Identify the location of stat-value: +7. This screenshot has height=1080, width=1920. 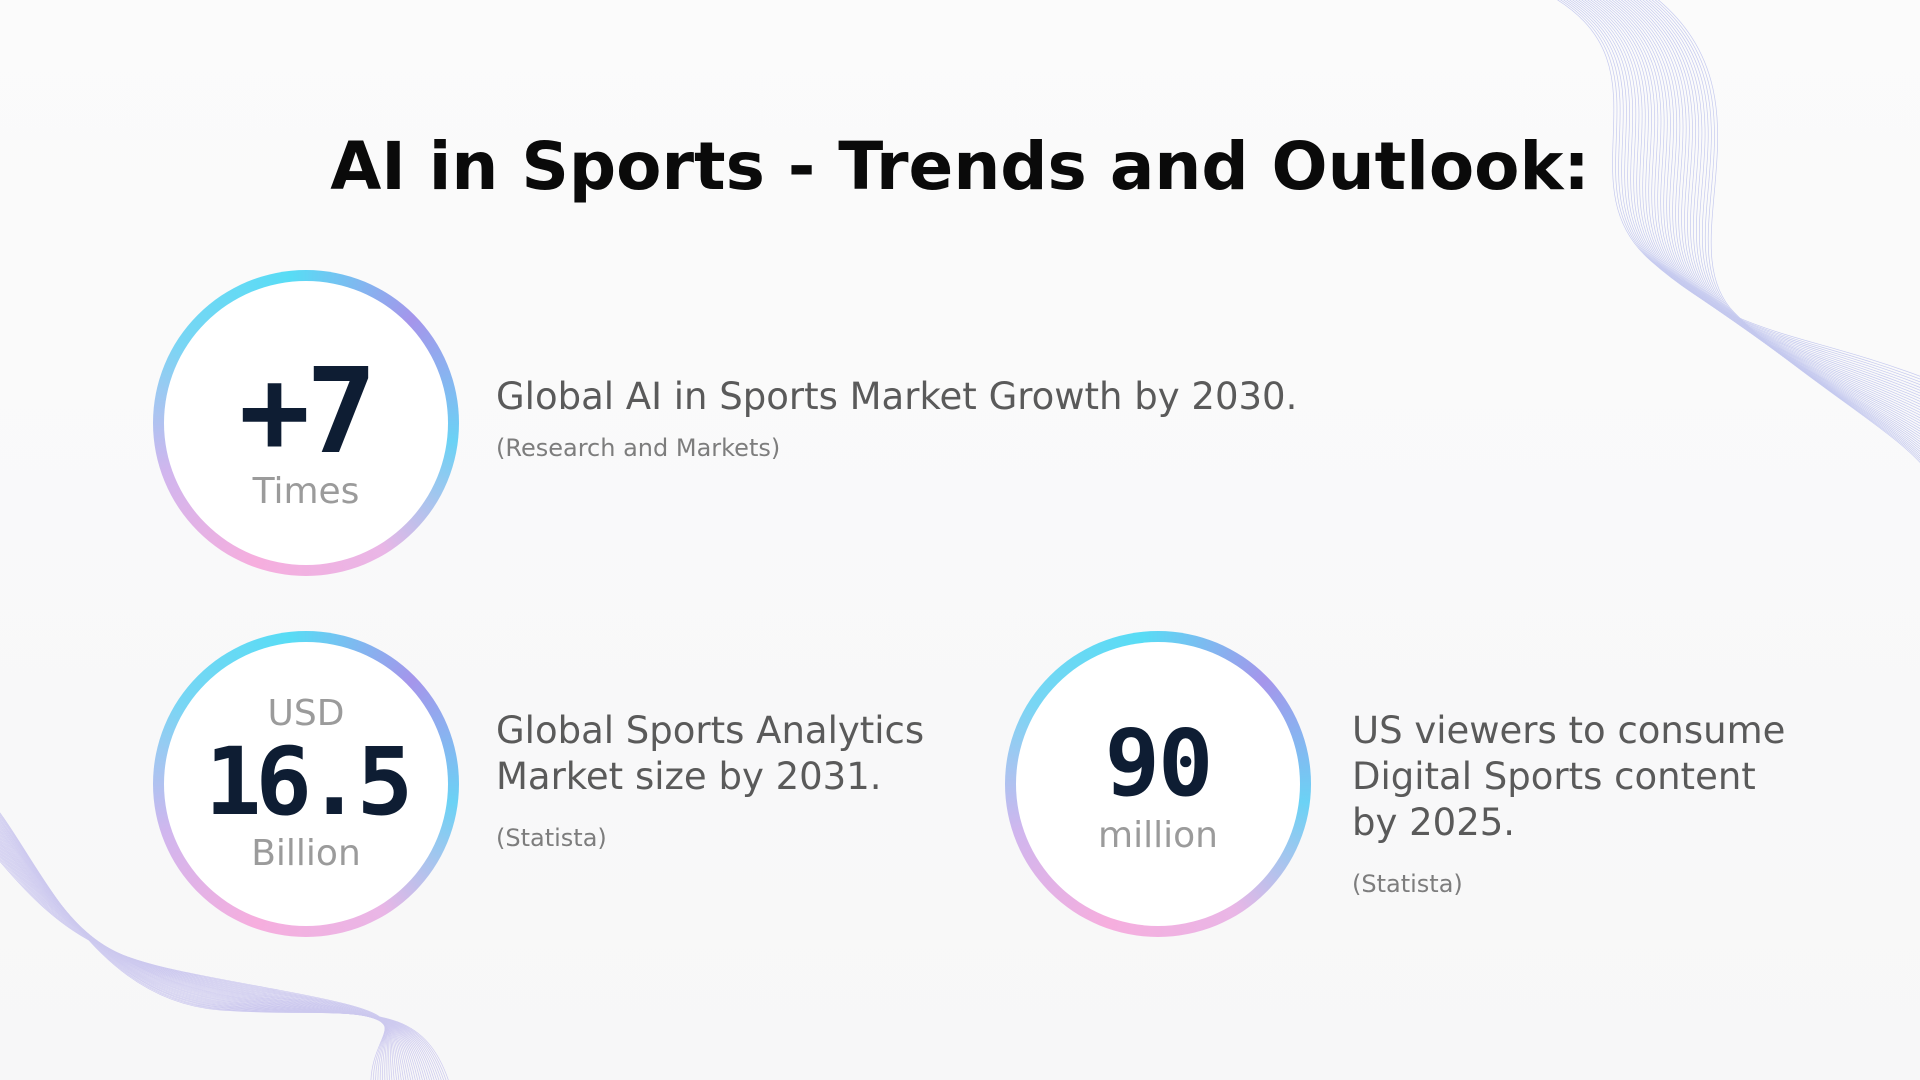
(307, 411).